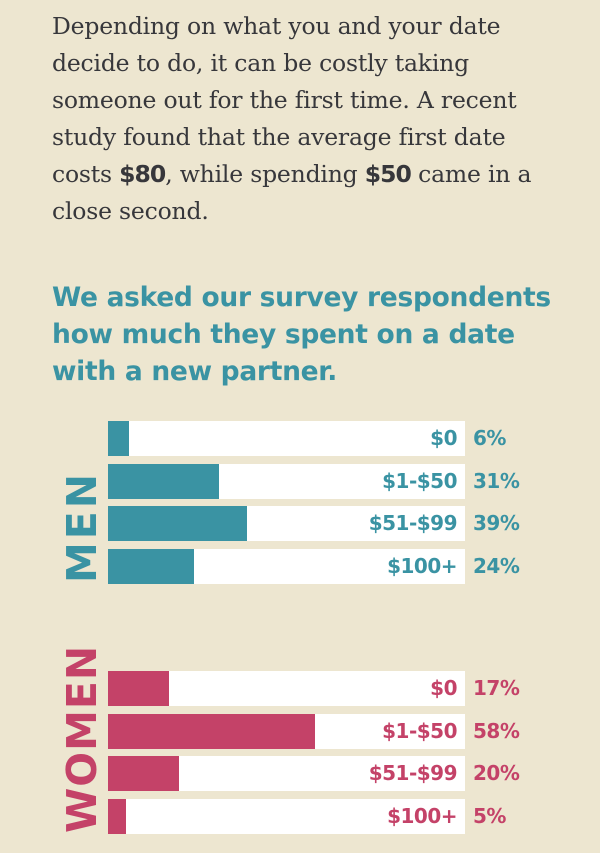  What do you see at coordinates (496, 480) in the screenshot?
I see `percent-label: 31%` at bounding box center [496, 480].